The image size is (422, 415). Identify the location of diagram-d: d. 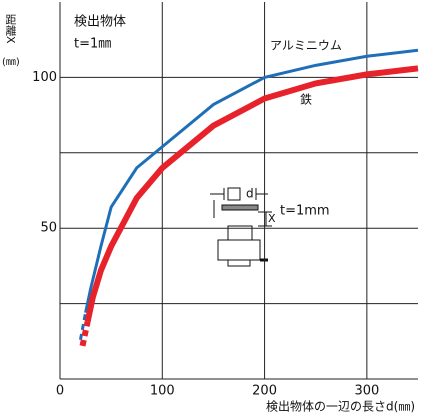
(250, 194).